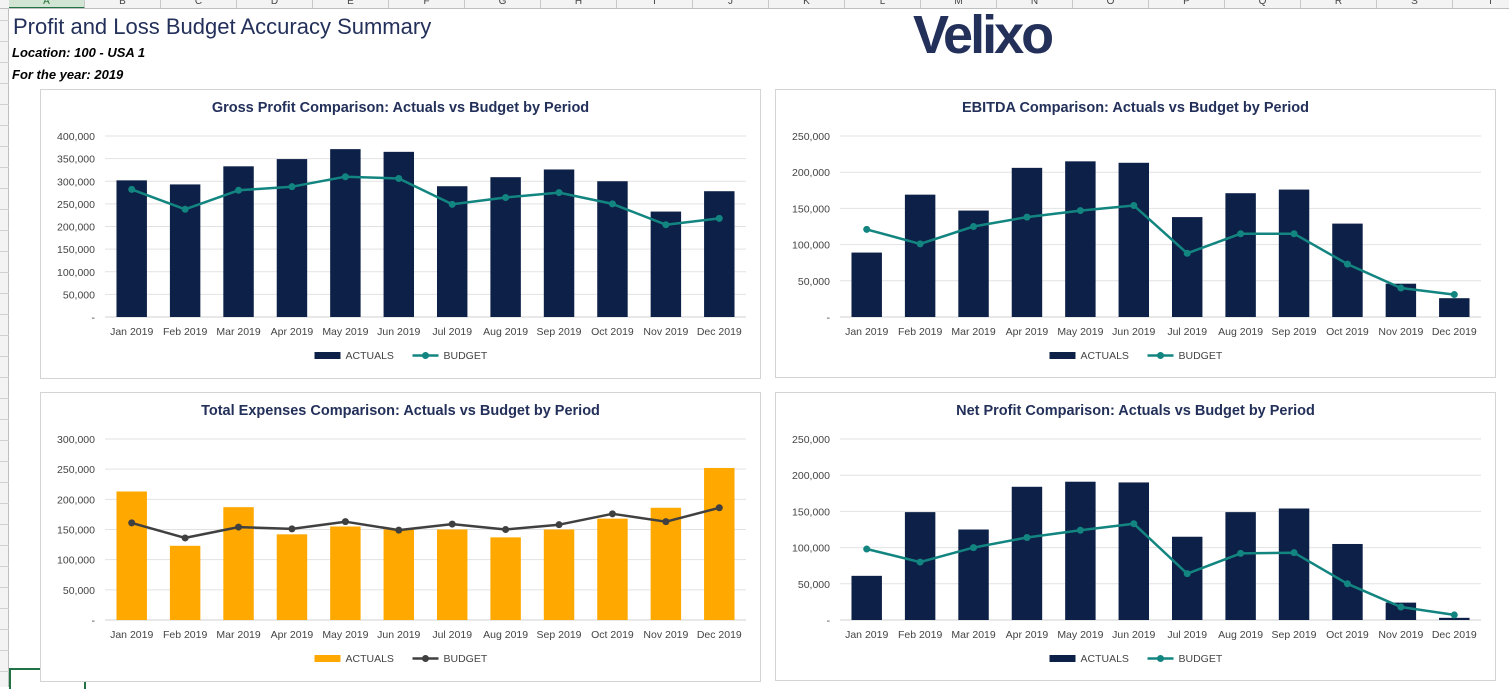  I want to click on y-tick-label: 200,000, so click(811, 476).